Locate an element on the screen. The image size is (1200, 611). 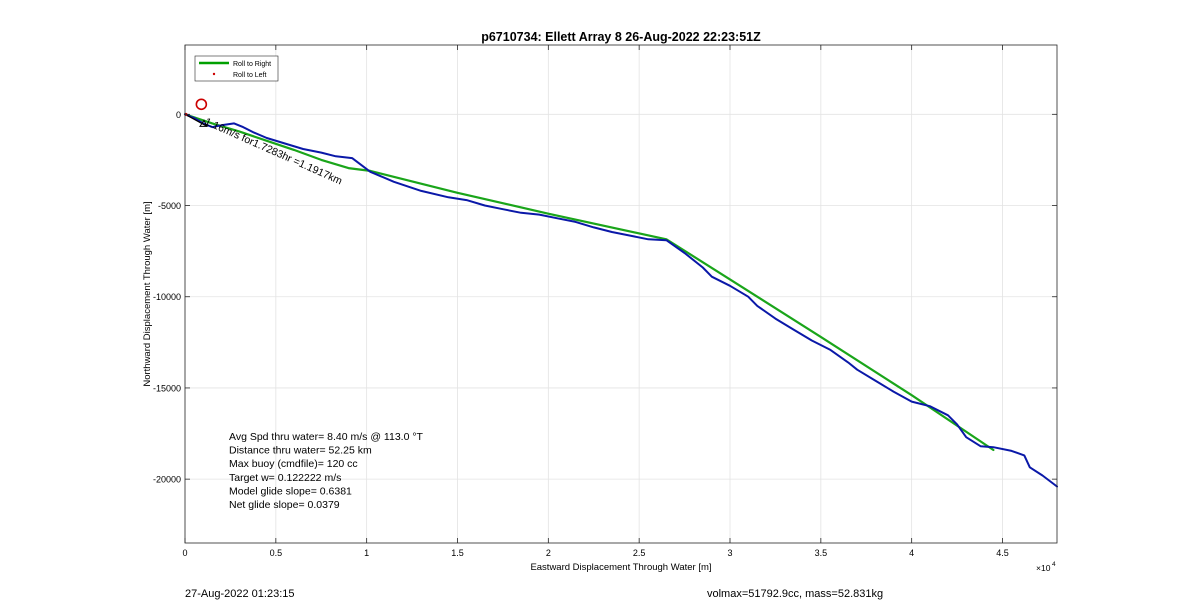
current-arrow-head is located at coordinates (203, 123).